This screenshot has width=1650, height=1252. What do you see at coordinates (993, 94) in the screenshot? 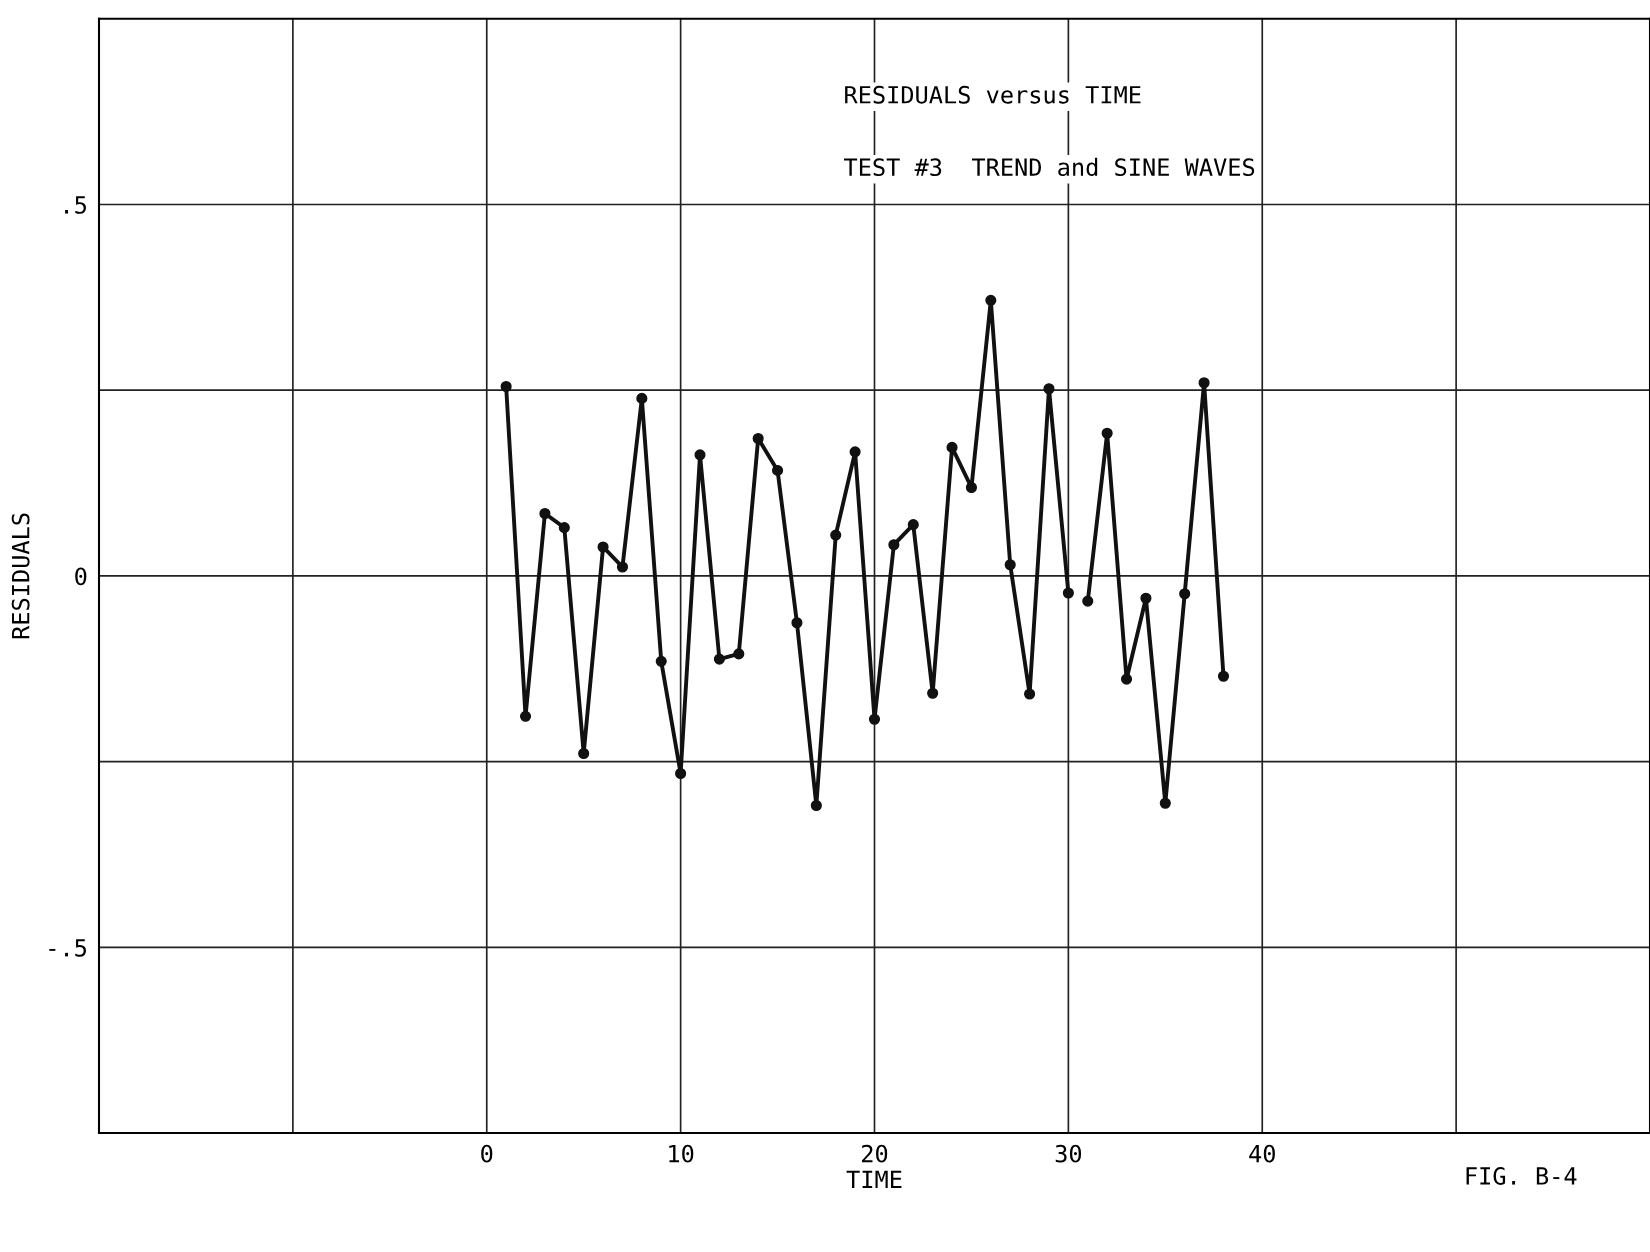
I see `text: RESIDUALS versus TIME` at bounding box center [993, 94].